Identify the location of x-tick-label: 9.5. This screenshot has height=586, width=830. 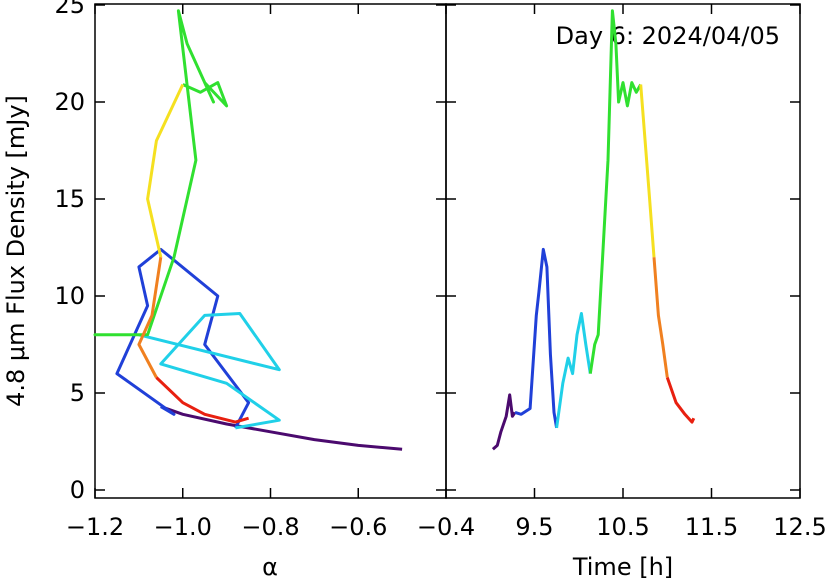
(534, 527).